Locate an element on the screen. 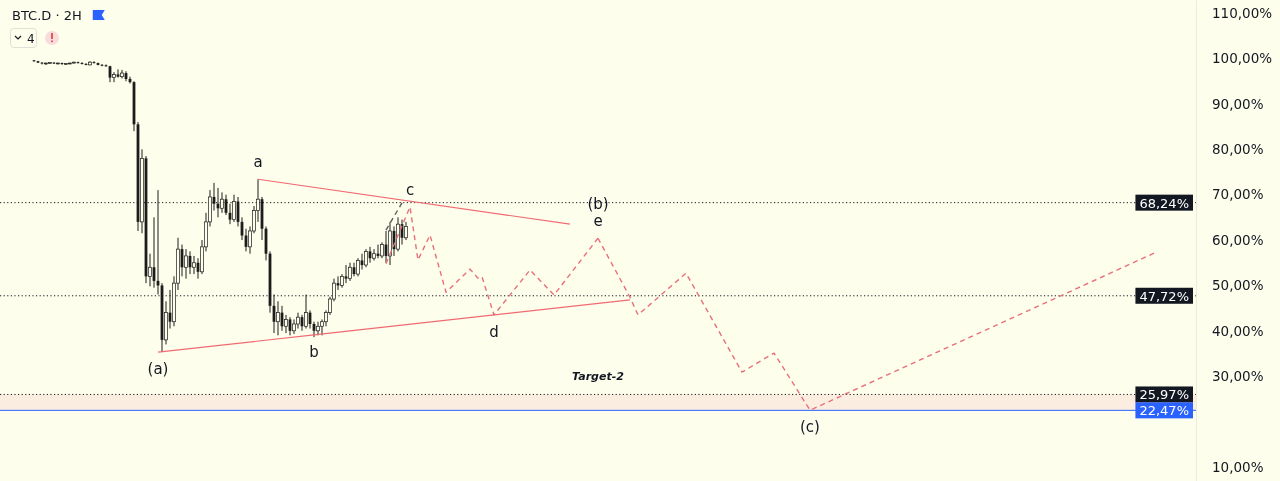  ref-line-label: 25,97% is located at coordinates (1164, 394).